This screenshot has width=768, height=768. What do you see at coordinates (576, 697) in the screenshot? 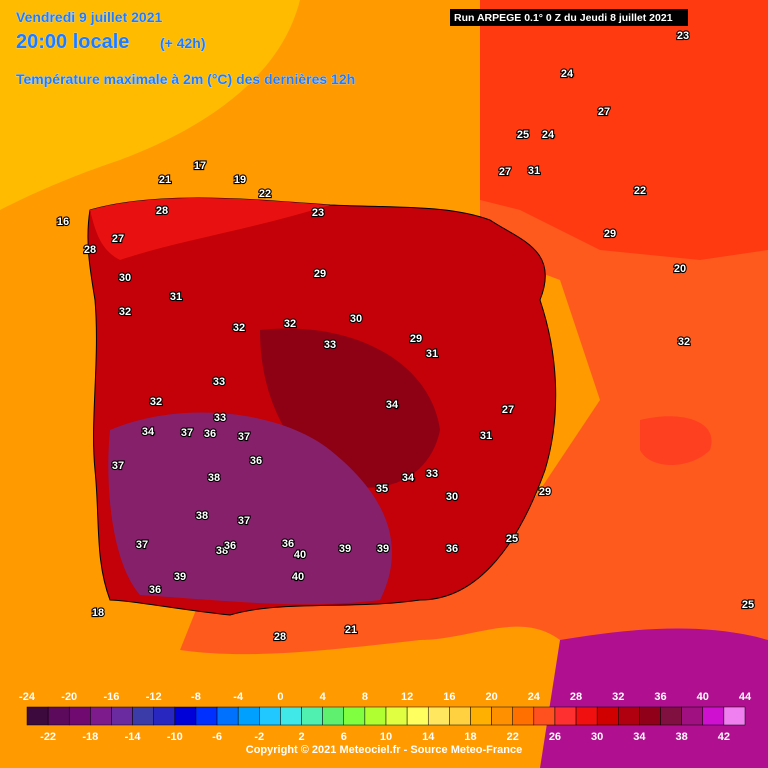
I see `legend-tick-label: 28` at bounding box center [576, 697].